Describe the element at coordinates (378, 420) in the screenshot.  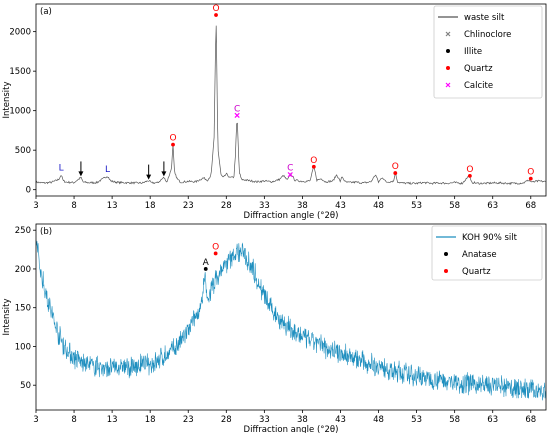
I see `p1-xtick-label-9: 48` at that location.